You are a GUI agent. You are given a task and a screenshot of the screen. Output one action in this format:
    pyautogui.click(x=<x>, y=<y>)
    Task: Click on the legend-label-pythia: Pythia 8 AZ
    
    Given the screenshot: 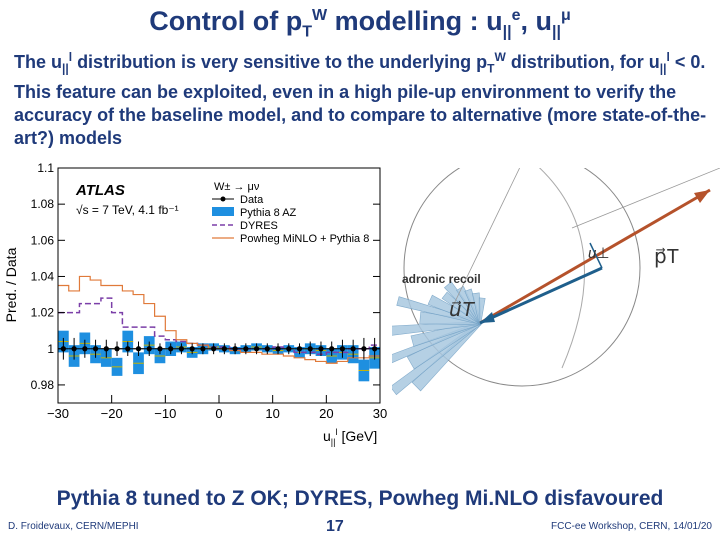 What is the action you would take?
    pyautogui.click(x=268, y=213)
    